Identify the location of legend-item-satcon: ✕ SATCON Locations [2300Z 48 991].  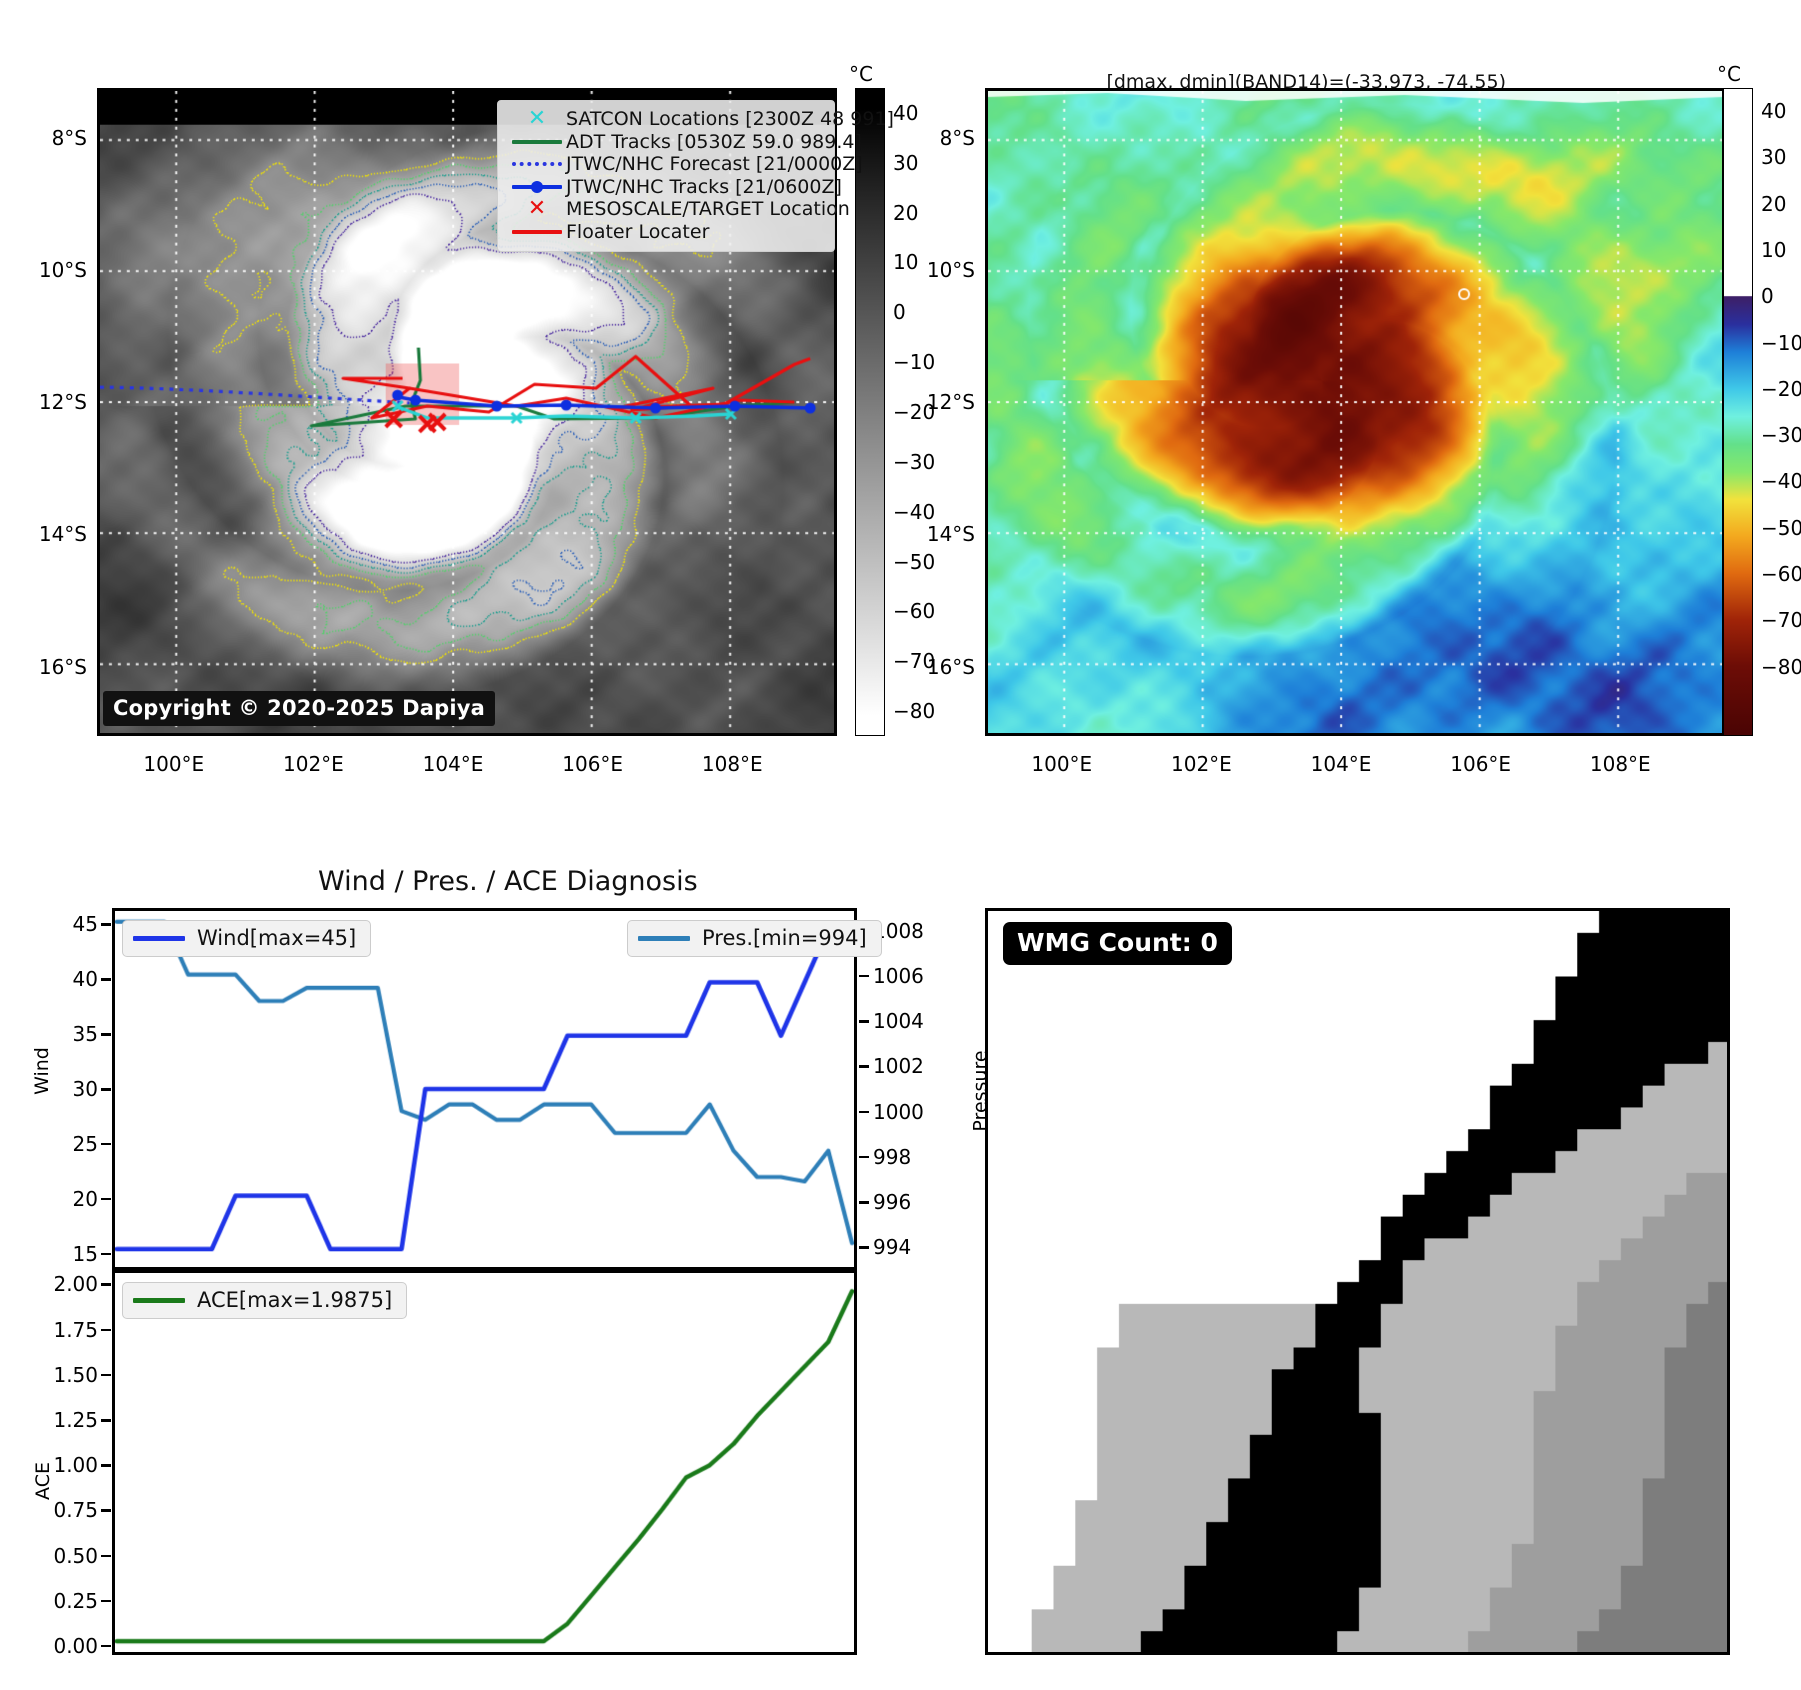
(701, 119).